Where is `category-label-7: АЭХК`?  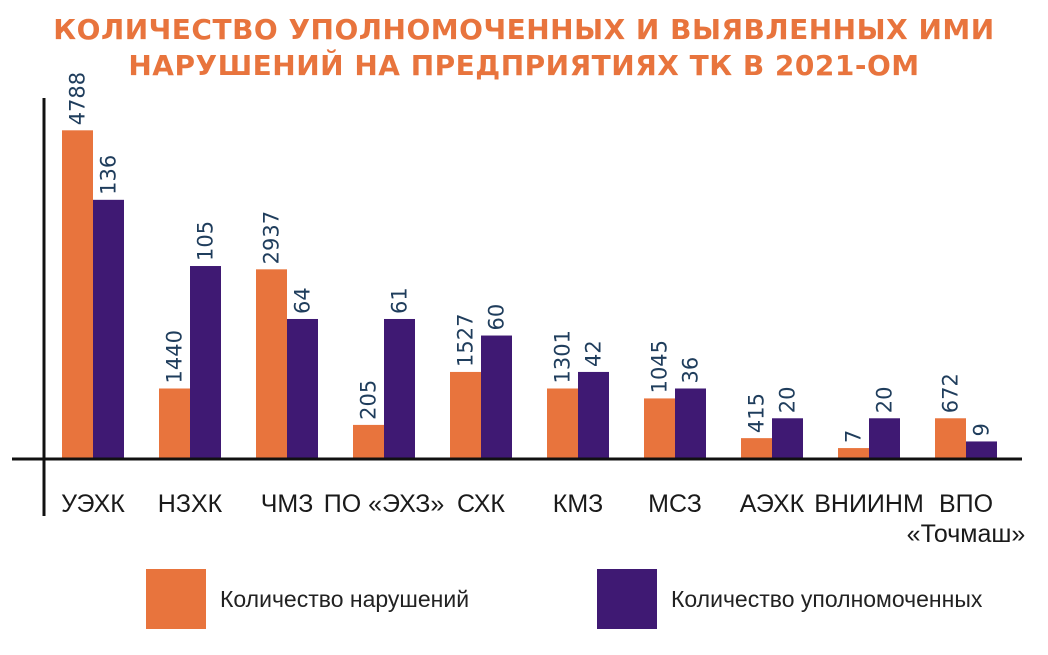
category-label-7: АЭХК is located at coordinates (772, 504).